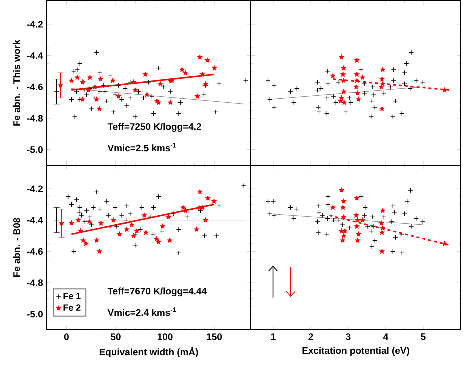 The image size is (463, 371). I want to click on annotation: Vmic=2.5 kms$^{-1}$, so click(142, 147).